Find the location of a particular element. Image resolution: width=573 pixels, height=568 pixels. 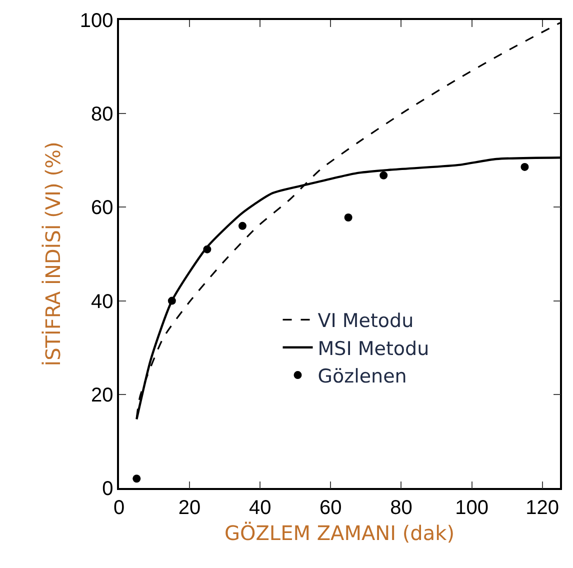

y-tick-label: 20 is located at coordinates (102, 395).